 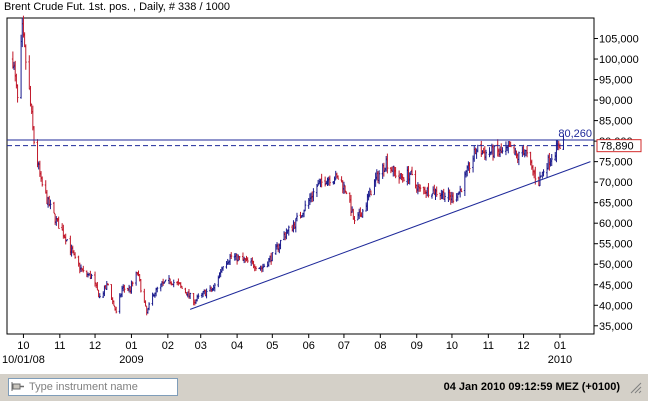 I want to click on instrument-search, so click(x=93, y=387).